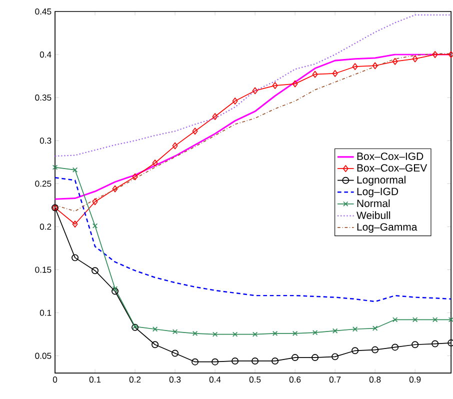 This screenshot has width=453, height=399. I want to click on x-tick-label: 0, so click(55, 379).